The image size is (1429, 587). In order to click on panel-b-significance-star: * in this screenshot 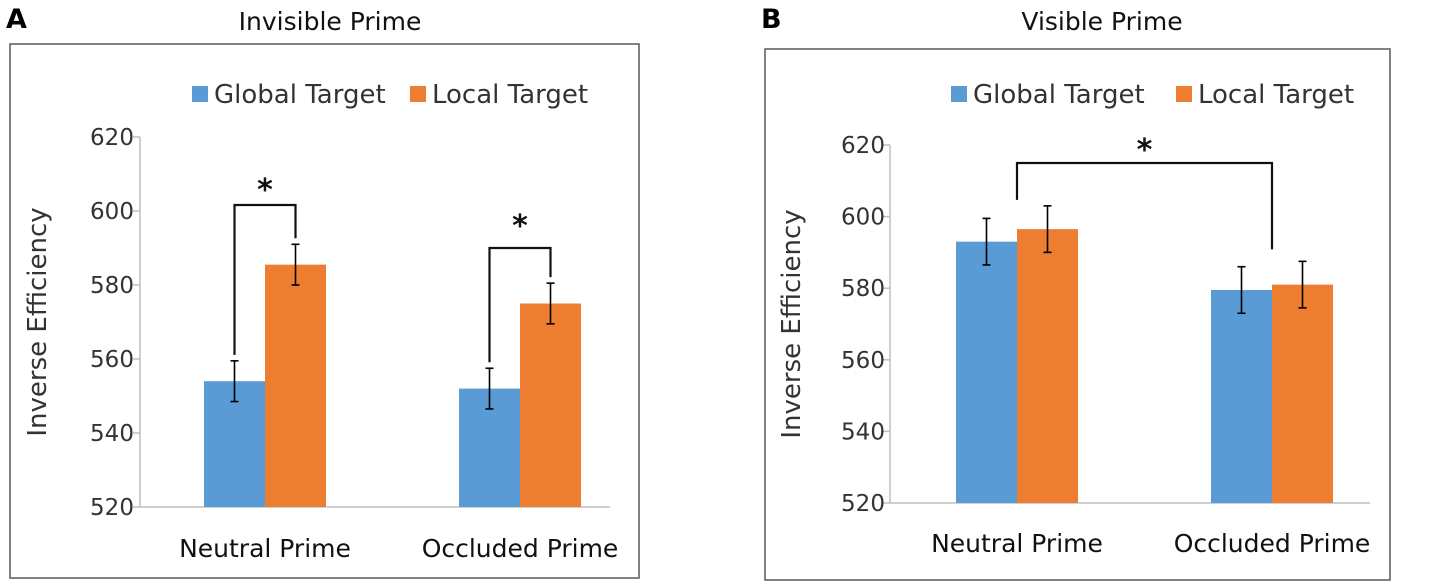, I will do `click(1145, 150)`.